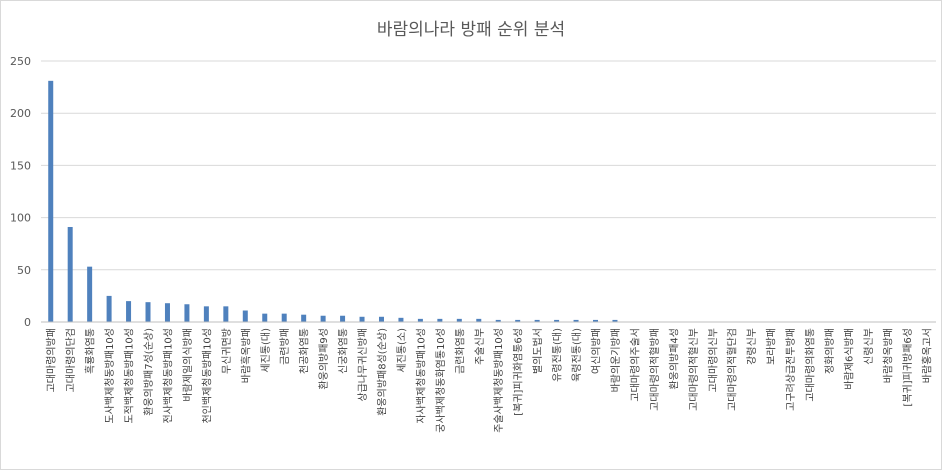 This screenshot has width=942, height=470. What do you see at coordinates (324, 359) in the screenshot?
I see `x-tick-label: 환웅의방패9성` at bounding box center [324, 359].